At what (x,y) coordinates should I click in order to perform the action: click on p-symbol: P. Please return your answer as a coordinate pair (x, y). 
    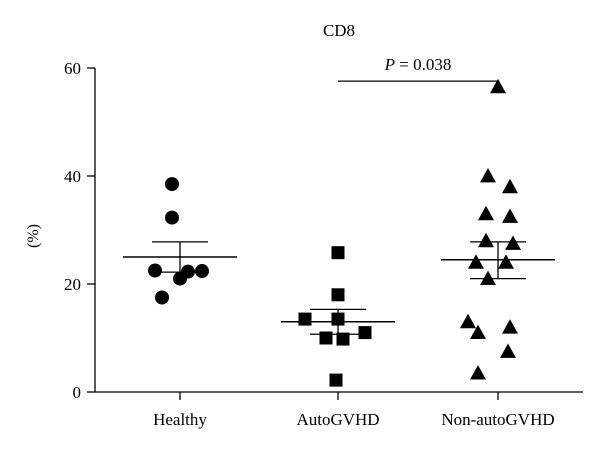
    Looking at the image, I should click on (389, 64).